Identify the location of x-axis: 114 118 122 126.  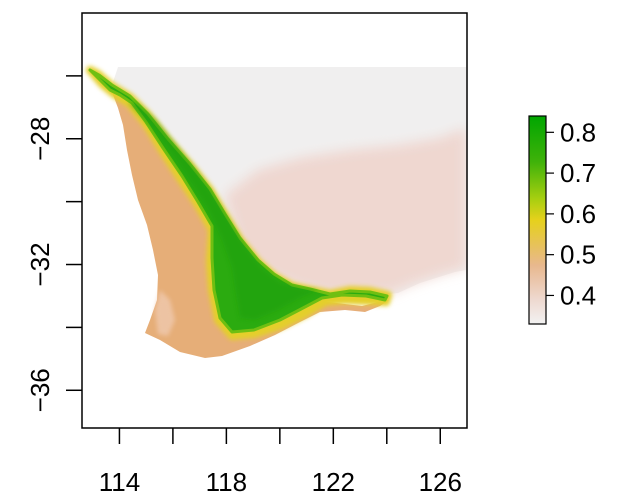
(280, 462).